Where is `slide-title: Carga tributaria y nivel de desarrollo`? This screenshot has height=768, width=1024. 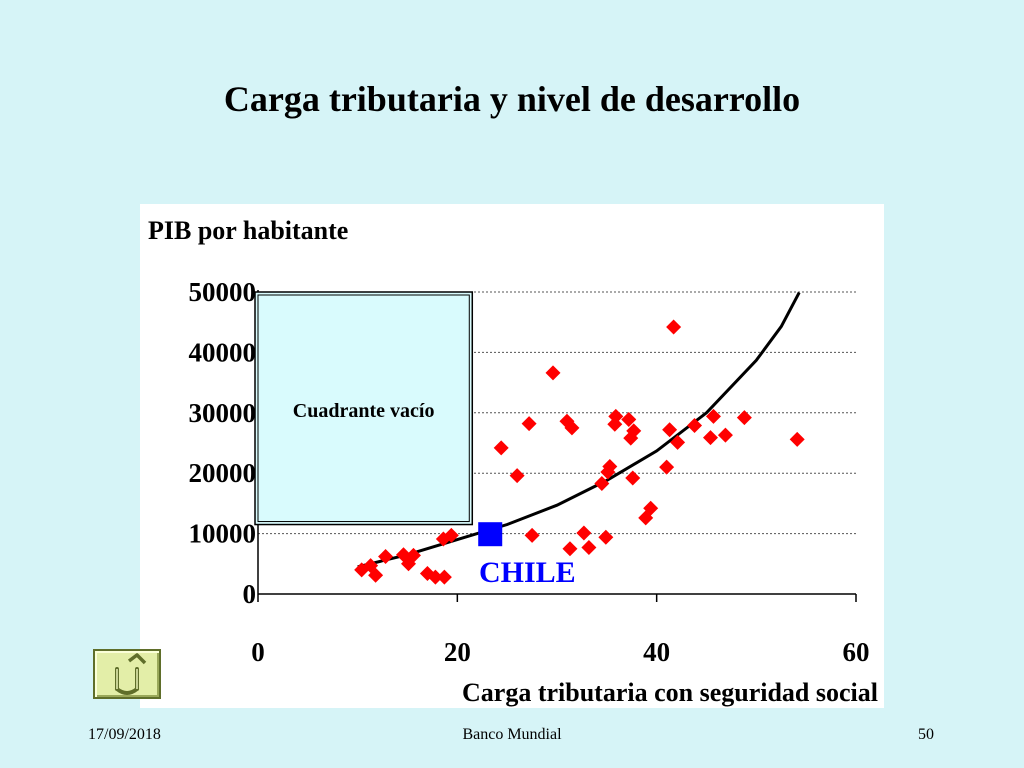 slide-title: Carga tributaria y nivel de desarrollo is located at coordinates (512, 99).